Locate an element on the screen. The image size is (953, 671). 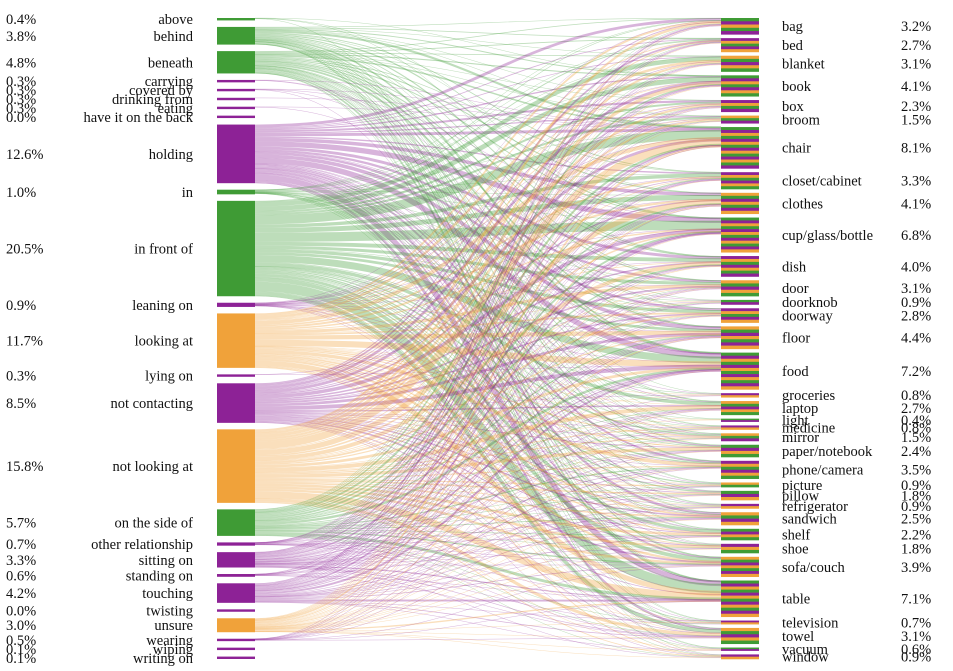
percent-label: 20.5% is located at coordinates (24, 250).